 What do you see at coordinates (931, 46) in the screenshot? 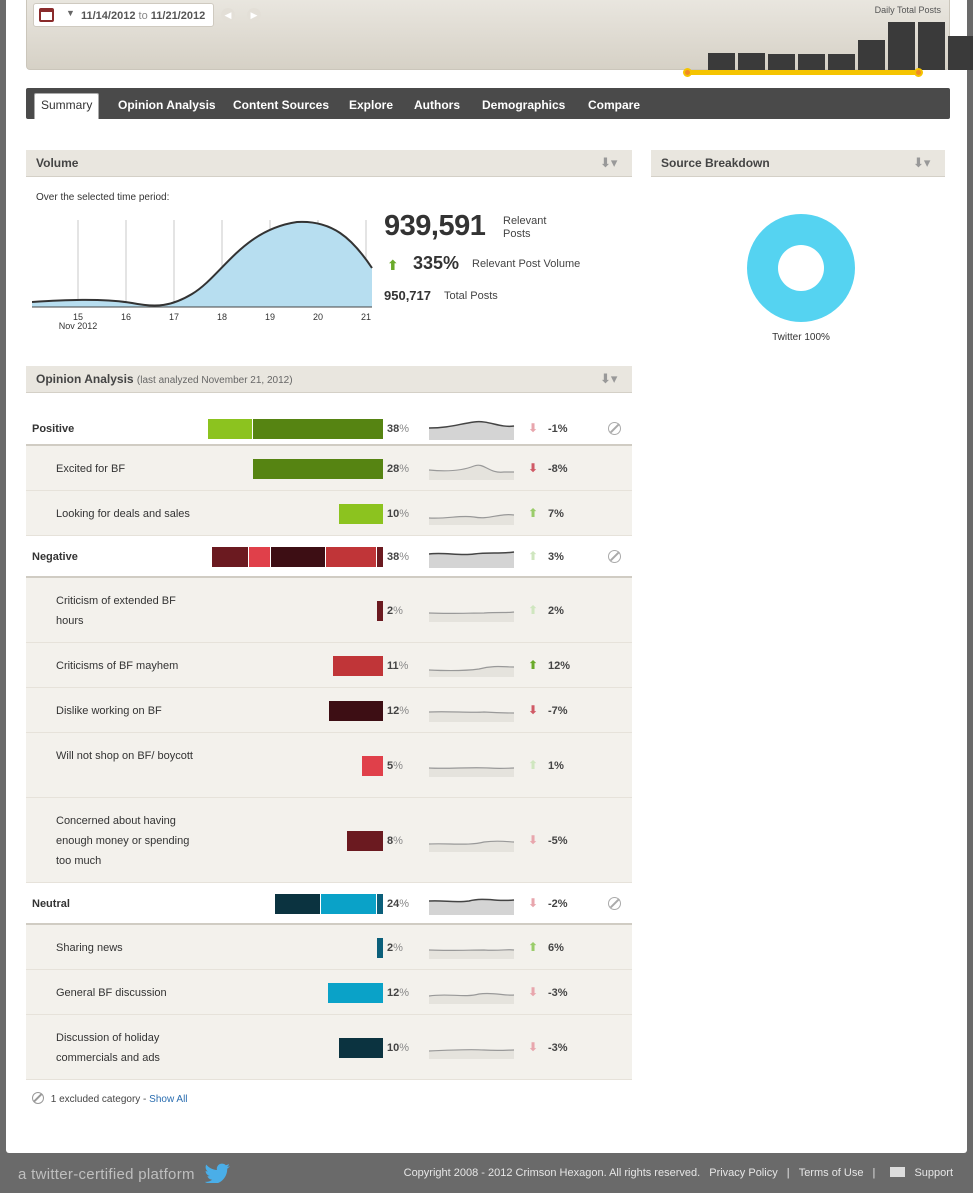
I see `daily-bar` at bounding box center [931, 46].